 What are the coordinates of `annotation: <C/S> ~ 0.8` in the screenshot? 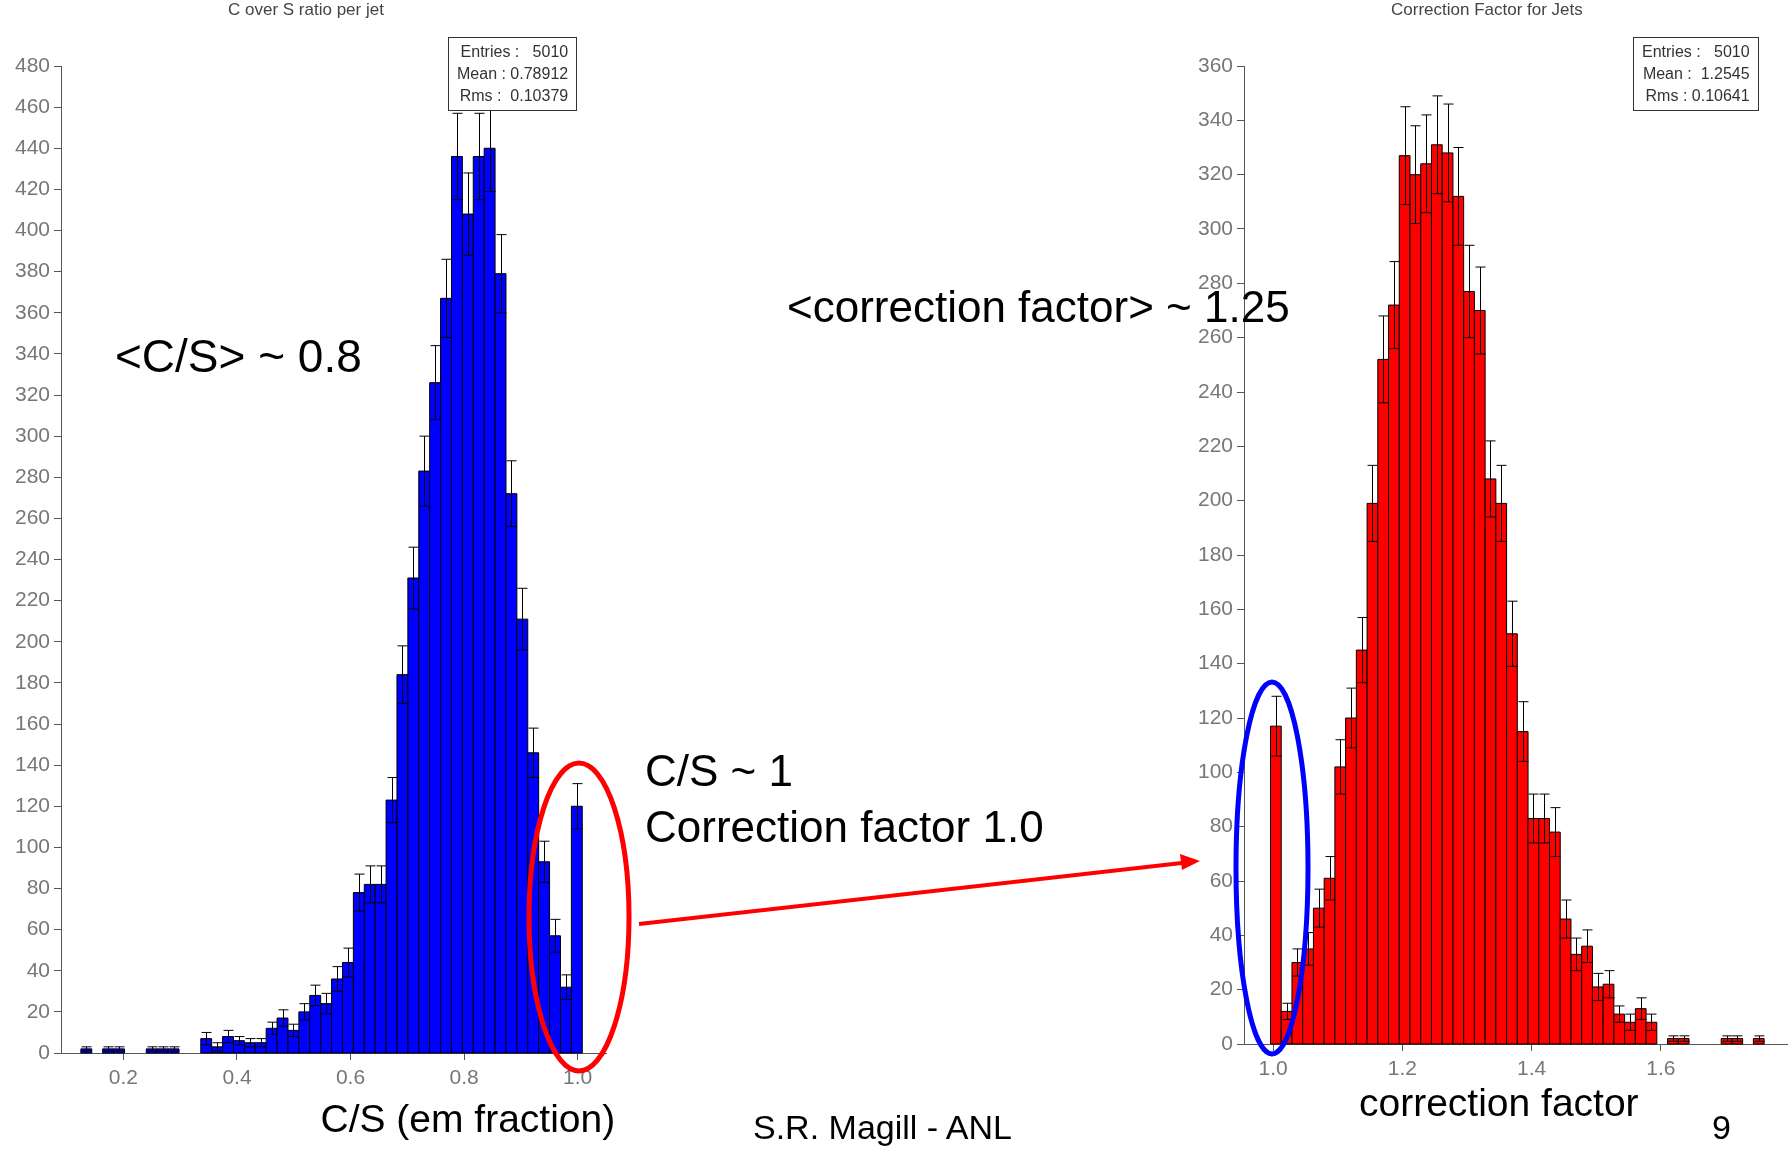 It's located at (238, 356).